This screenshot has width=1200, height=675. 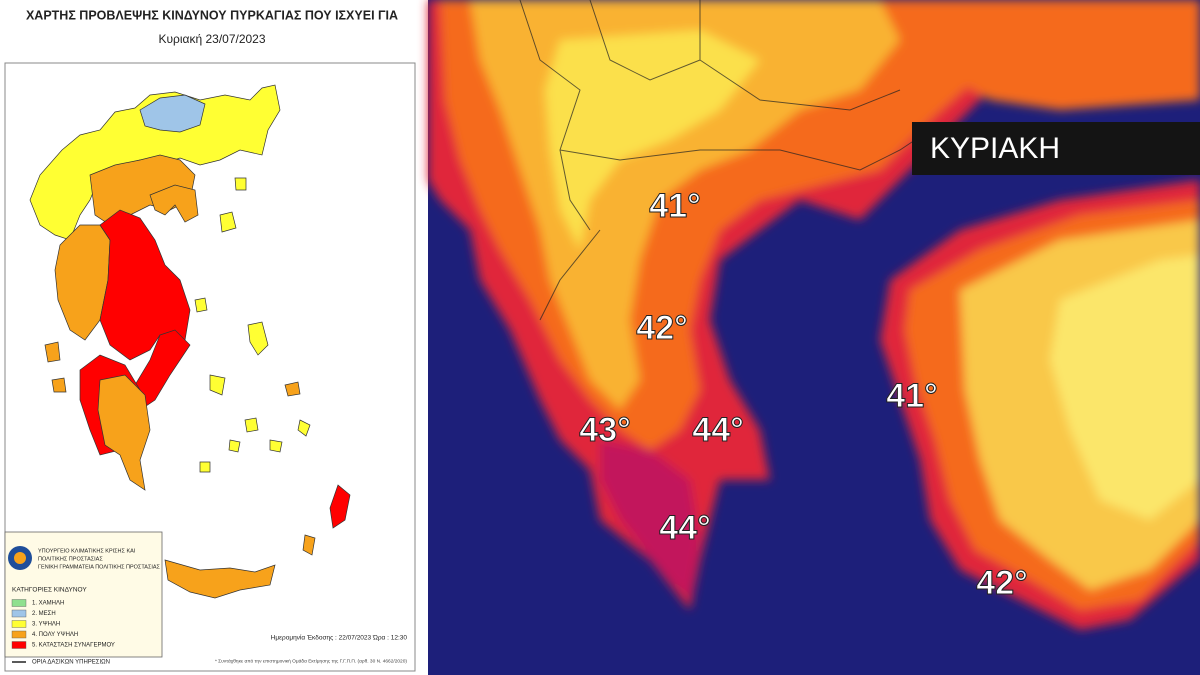 What do you see at coordinates (71, 663) in the screenshot?
I see `boundary-label: ΟΡΙΑ ΔΑΣΙΚΩΝ ΥΠΗΡΕΣΙΩΝ` at bounding box center [71, 663].